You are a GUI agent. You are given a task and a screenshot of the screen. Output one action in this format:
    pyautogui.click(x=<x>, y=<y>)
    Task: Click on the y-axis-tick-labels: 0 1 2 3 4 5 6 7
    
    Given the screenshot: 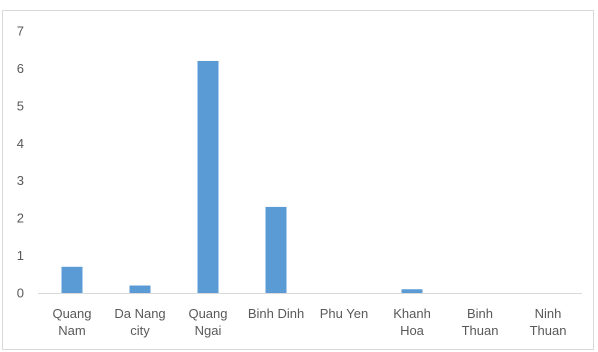 What is the action you would take?
    pyautogui.click(x=20, y=162)
    